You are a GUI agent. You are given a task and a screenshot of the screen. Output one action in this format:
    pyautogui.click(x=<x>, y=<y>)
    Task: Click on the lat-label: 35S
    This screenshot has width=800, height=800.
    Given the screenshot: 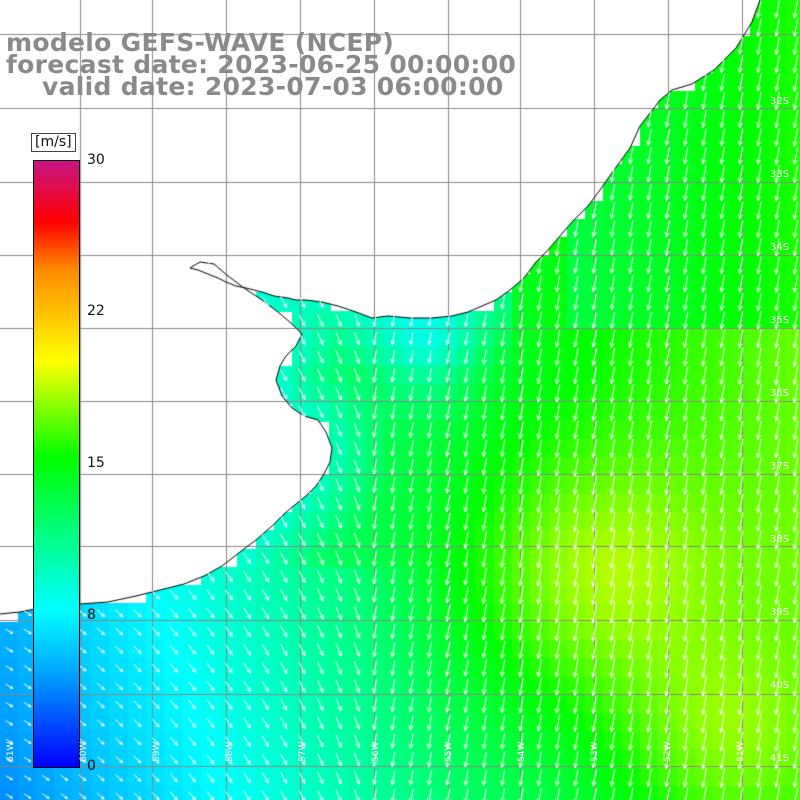 What is the action you would take?
    pyautogui.click(x=780, y=320)
    